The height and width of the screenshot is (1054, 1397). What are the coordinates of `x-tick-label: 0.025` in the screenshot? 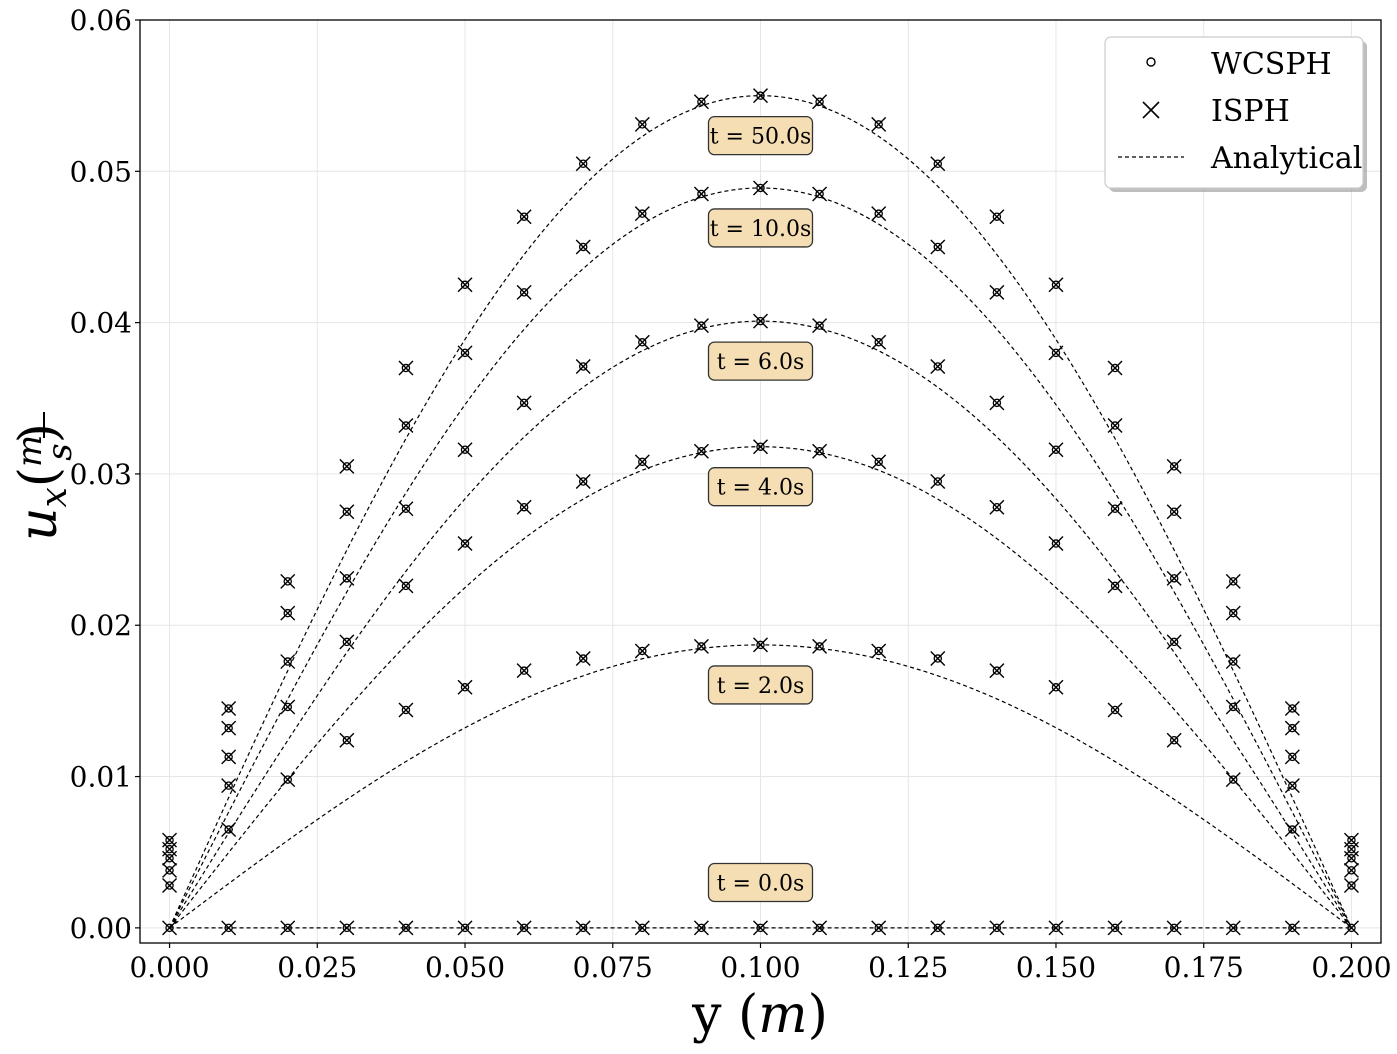 It's located at (317, 967).